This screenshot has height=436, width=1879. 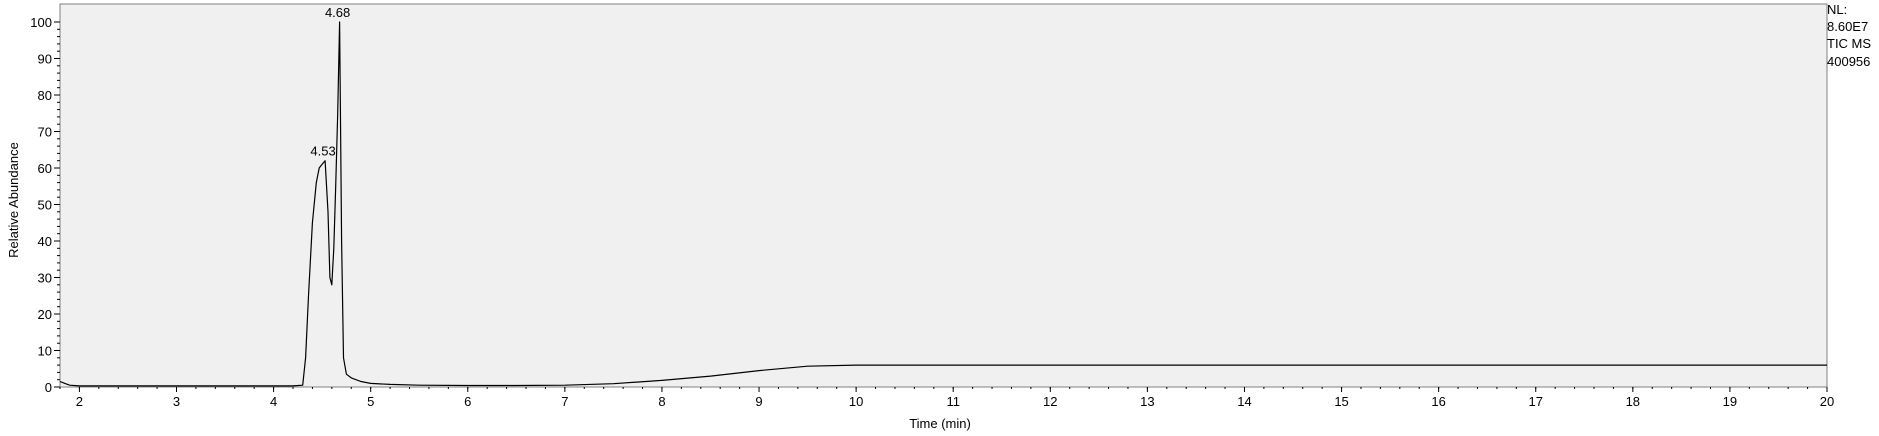 What do you see at coordinates (1050, 401) in the screenshot?
I see `x-tick-label: 12` at bounding box center [1050, 401].